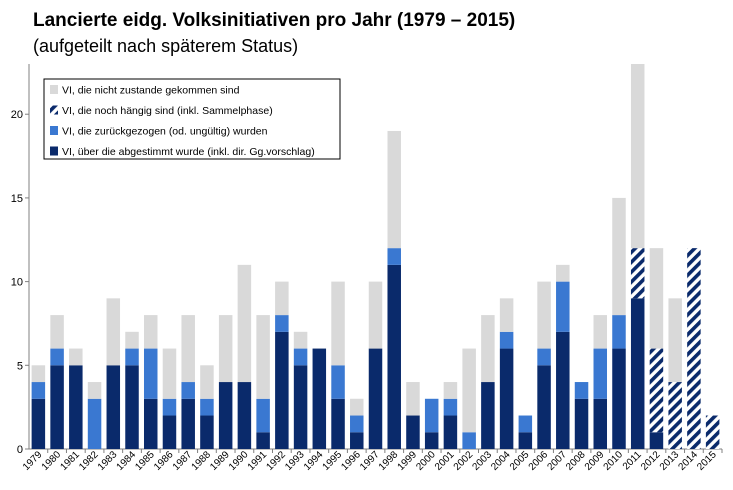 The height and width of the screenshot is (490, 733). I want to click on x-tick-label: 2007, so click(557, 461).